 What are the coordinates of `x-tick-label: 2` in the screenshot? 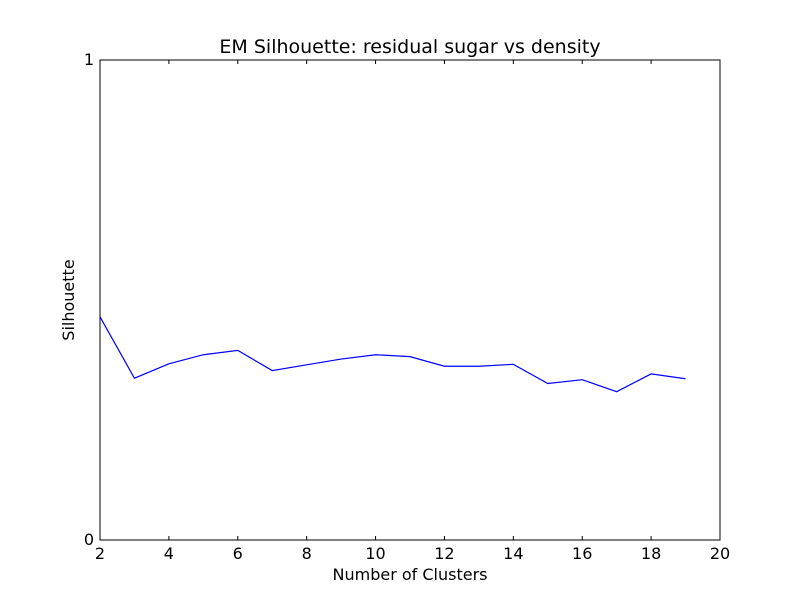 It's located at (100, 553).